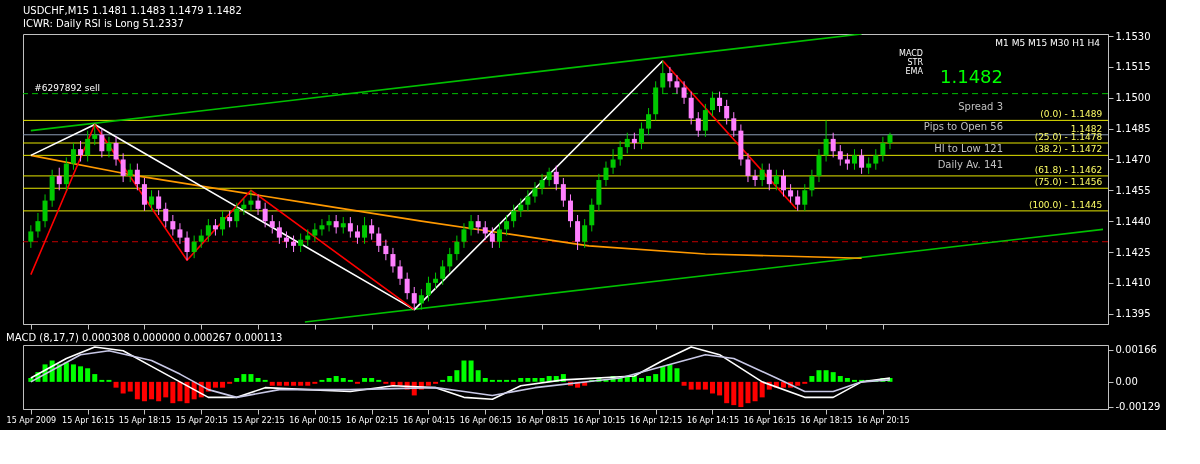 Image resolution: width=1200 pixels, height=464 pixels. I want to click on x-tick-label: 16 Apr 04:15, so click(429, 420).